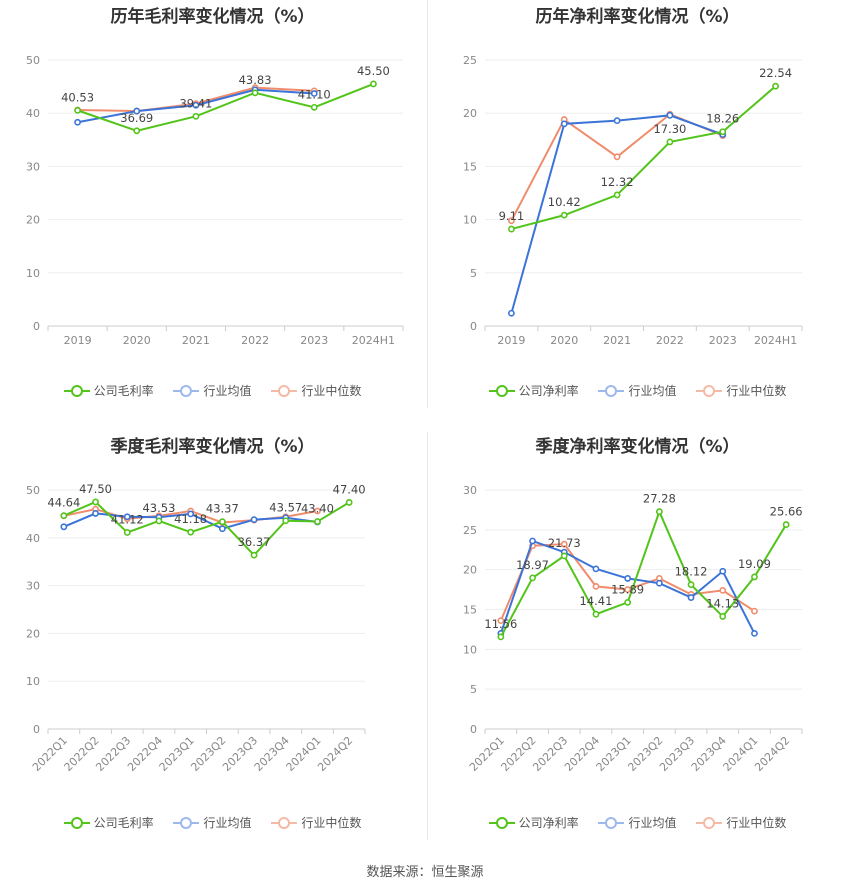 This screenshot has width=850, height=891. I want to click on chart-legend: 公司毛利率 行业均值 行业中位数, so click(212, 823).